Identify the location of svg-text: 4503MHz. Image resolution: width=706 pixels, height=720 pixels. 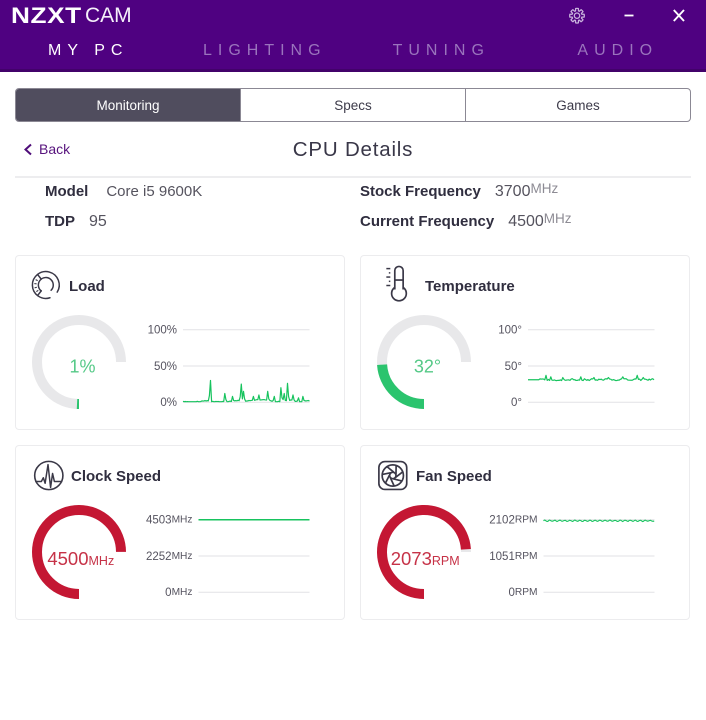
(169, 521).